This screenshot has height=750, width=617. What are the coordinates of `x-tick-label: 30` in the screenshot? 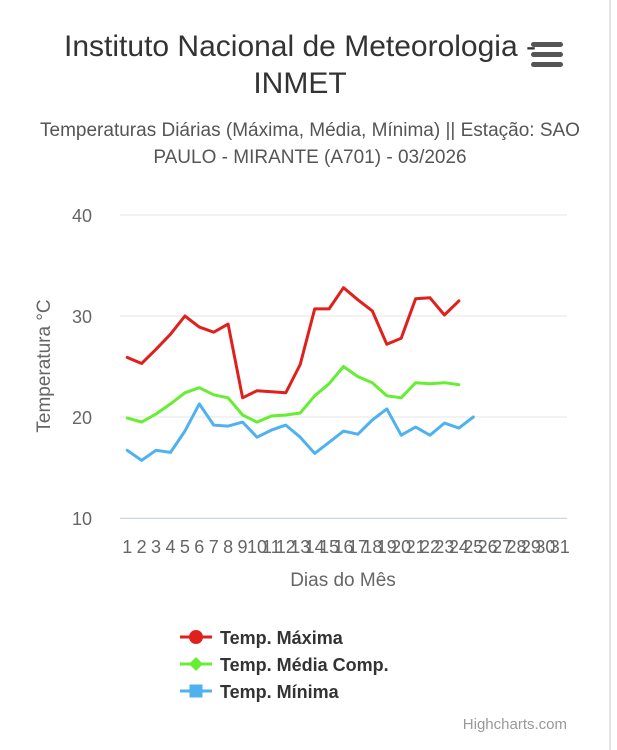 It's located at (545, 547).